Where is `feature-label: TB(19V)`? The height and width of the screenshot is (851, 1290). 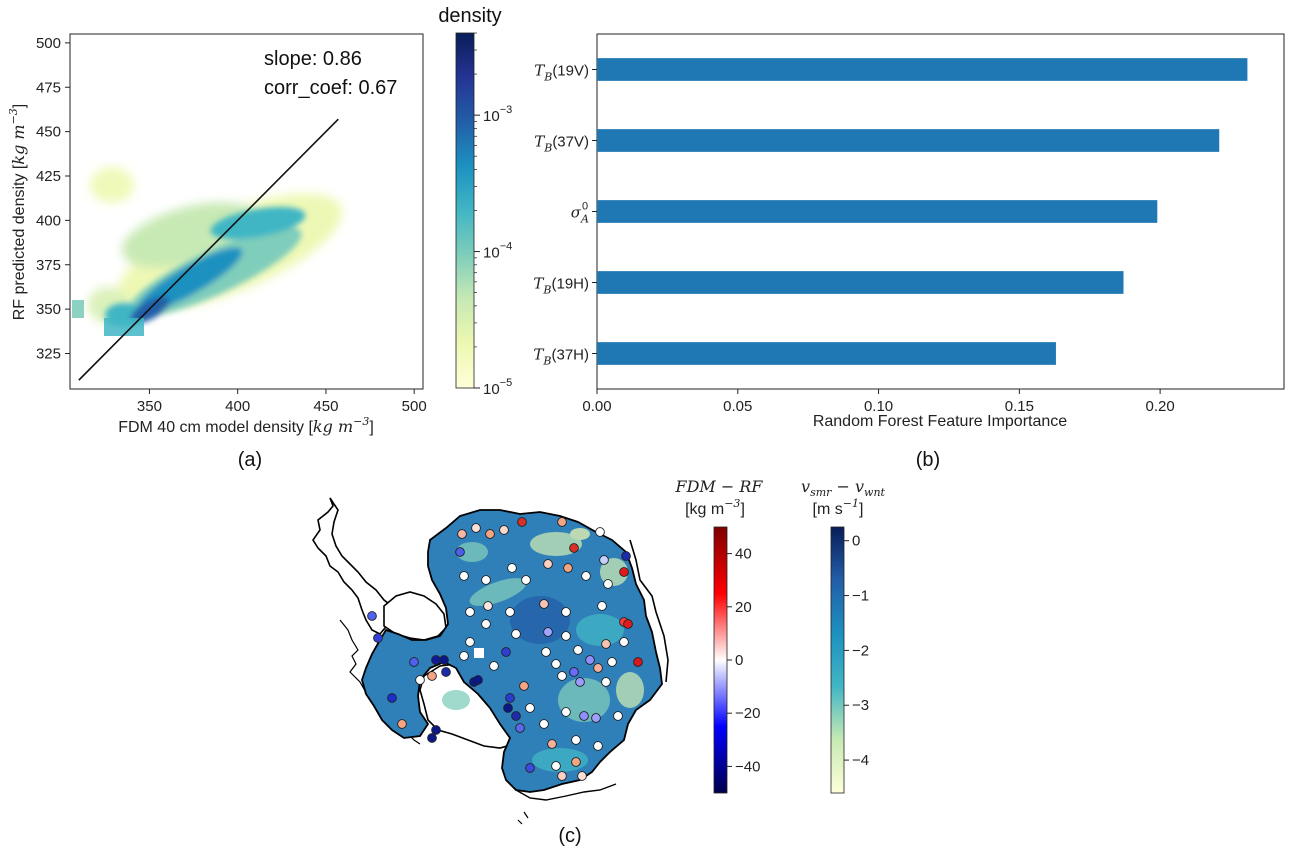 feature-label: TB(19V) is located at coordinates (561, 73).